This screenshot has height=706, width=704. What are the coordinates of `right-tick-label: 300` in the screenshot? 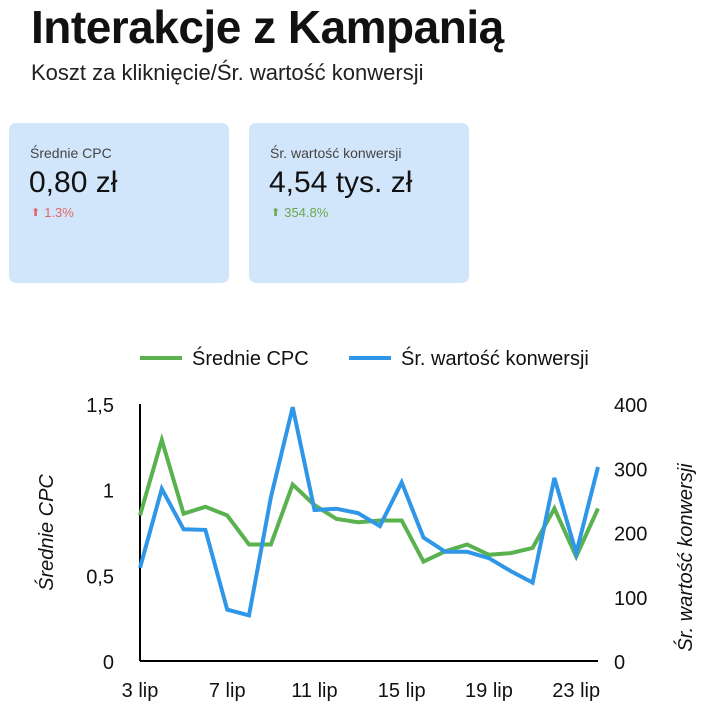 It's located at (630, 470).